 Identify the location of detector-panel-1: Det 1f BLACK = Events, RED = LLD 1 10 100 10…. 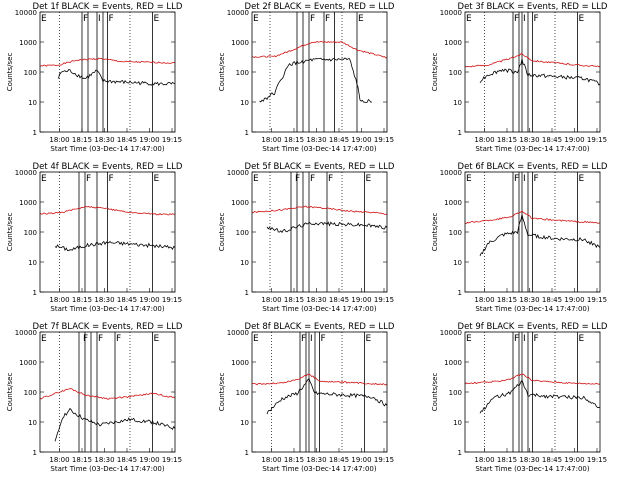
(94, 77).